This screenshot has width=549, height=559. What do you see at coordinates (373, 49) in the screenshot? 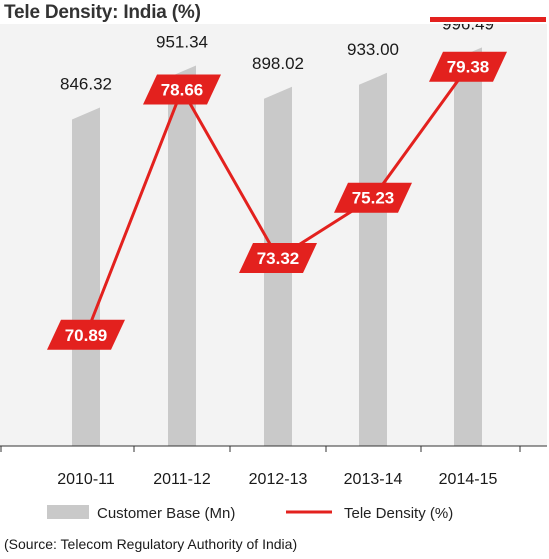
I see `bar-value-label-2013-14: 933.00` at bounding box center [373, 49].